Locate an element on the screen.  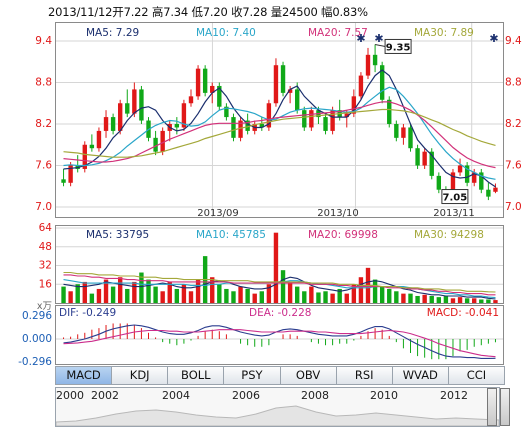
macd-y-tick: 0.296 is located at coordinates (37, 316).